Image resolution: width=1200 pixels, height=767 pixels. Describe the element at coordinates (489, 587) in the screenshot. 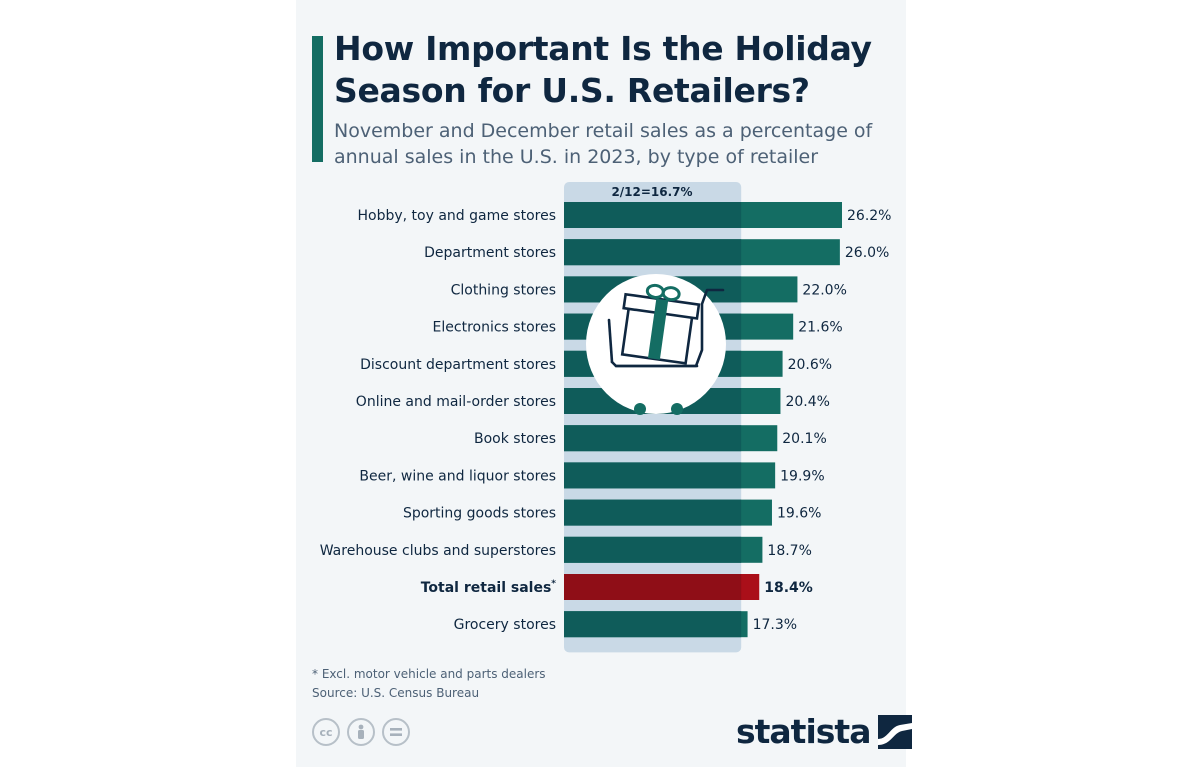

I see `category-label: Total retail sales*` at that location.